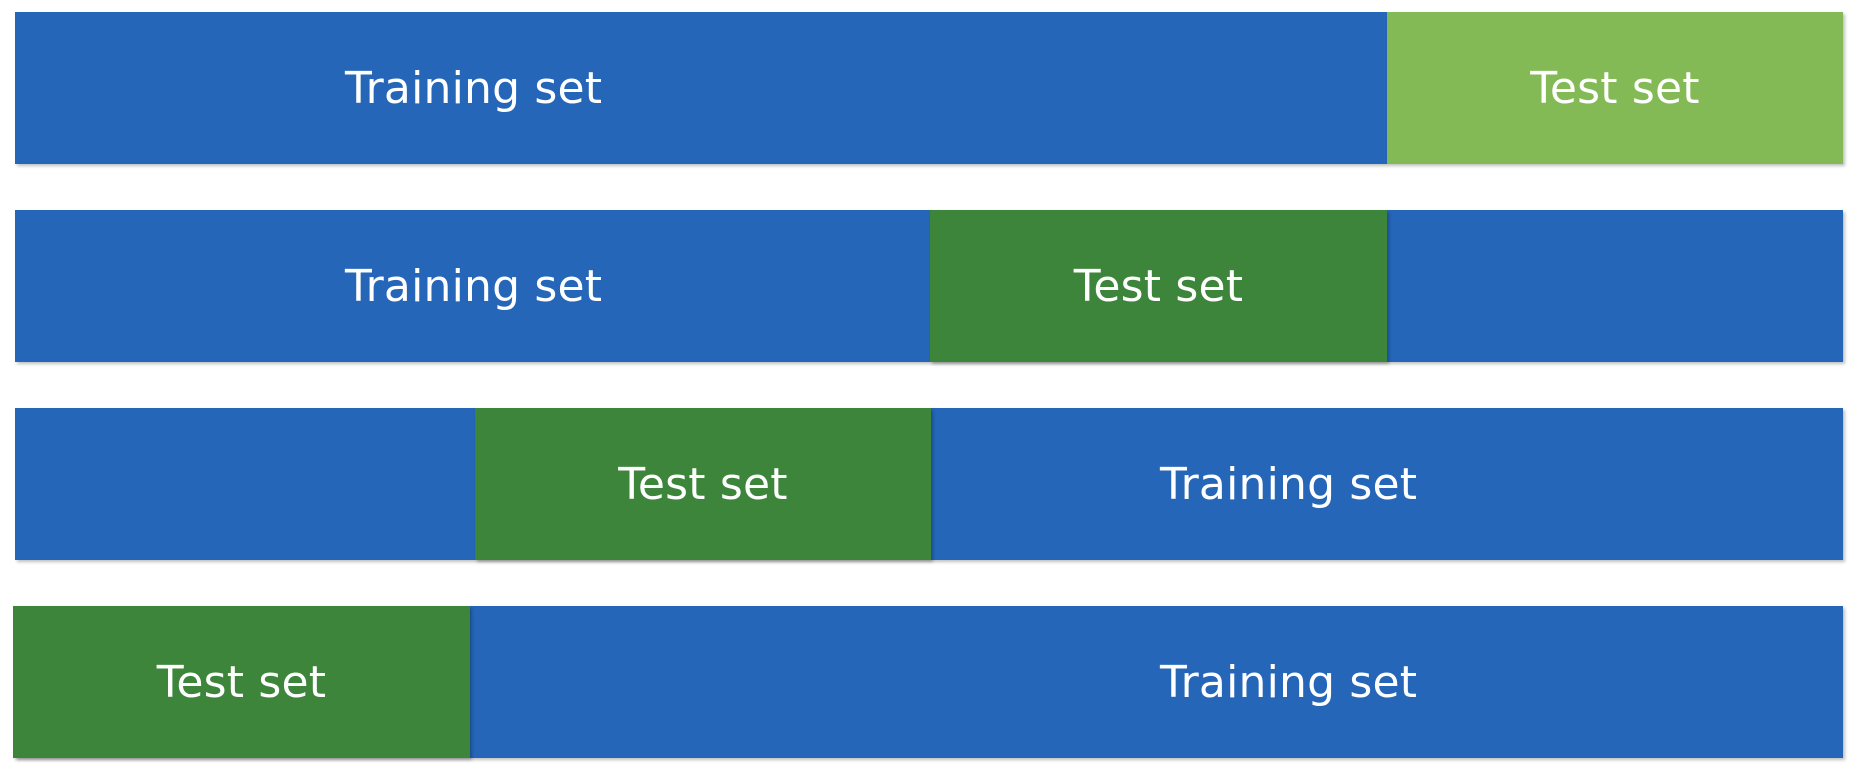 This screenshot has height=764, width=1852. Describe the element at coordinates (701, 88) in the screenshot. I see `training-segment: Training set` at that location.